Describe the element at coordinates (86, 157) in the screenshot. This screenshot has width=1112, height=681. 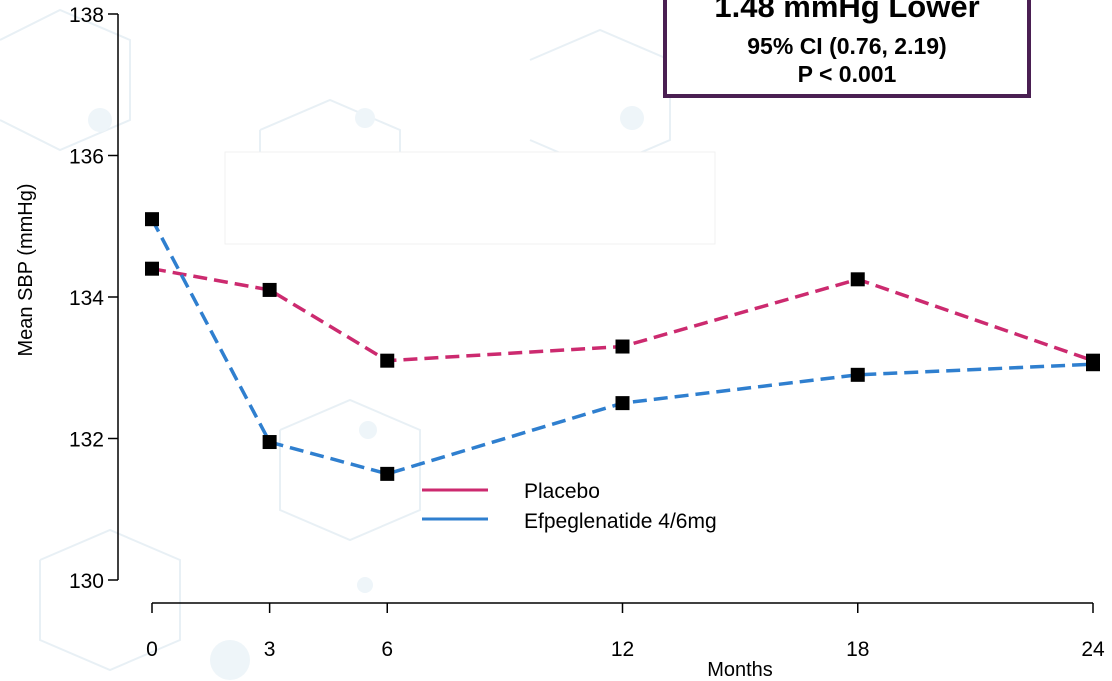
I see `y-tick-label: 136` at that location.